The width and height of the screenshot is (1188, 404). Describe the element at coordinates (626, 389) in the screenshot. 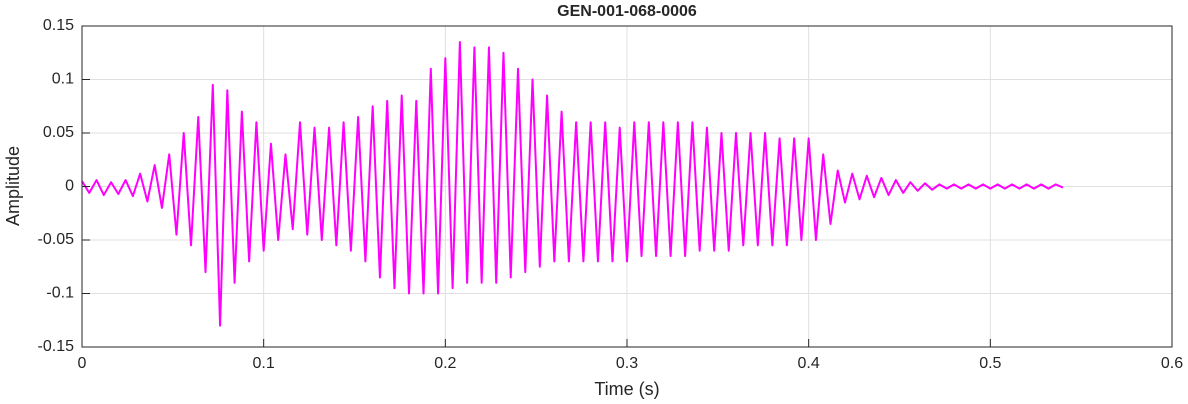

I see `x-axis-label: Time (s)` at that location.